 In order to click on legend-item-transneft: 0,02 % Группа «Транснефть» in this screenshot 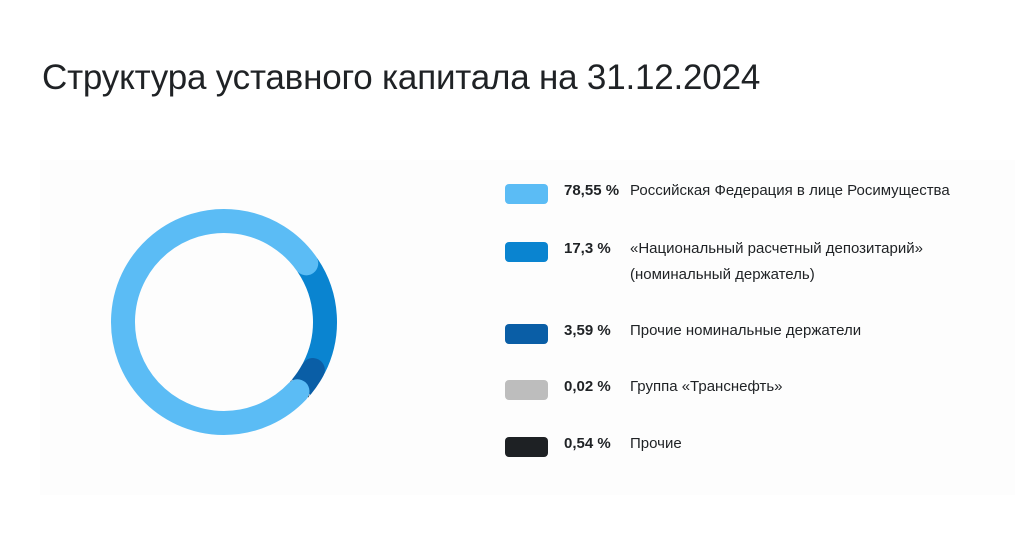, I will do `click(760, 387)`.